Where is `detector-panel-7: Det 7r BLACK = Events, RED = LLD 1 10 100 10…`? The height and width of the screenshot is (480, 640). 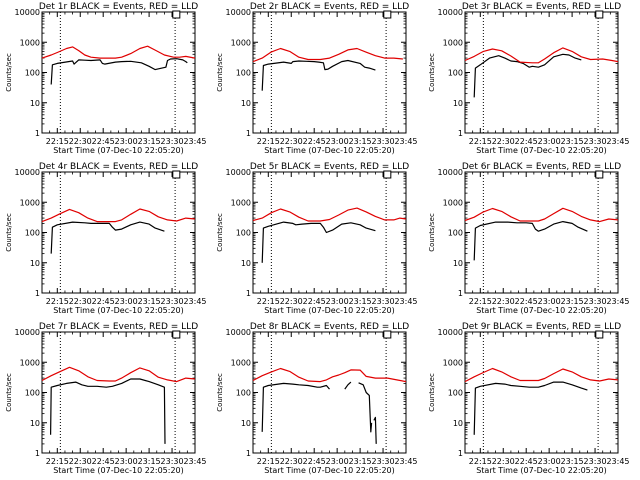 detector-panel-7: Det 7r BLACK = Events, RED = LLD 1 10 100 10… is located at coordinates (106, 398).